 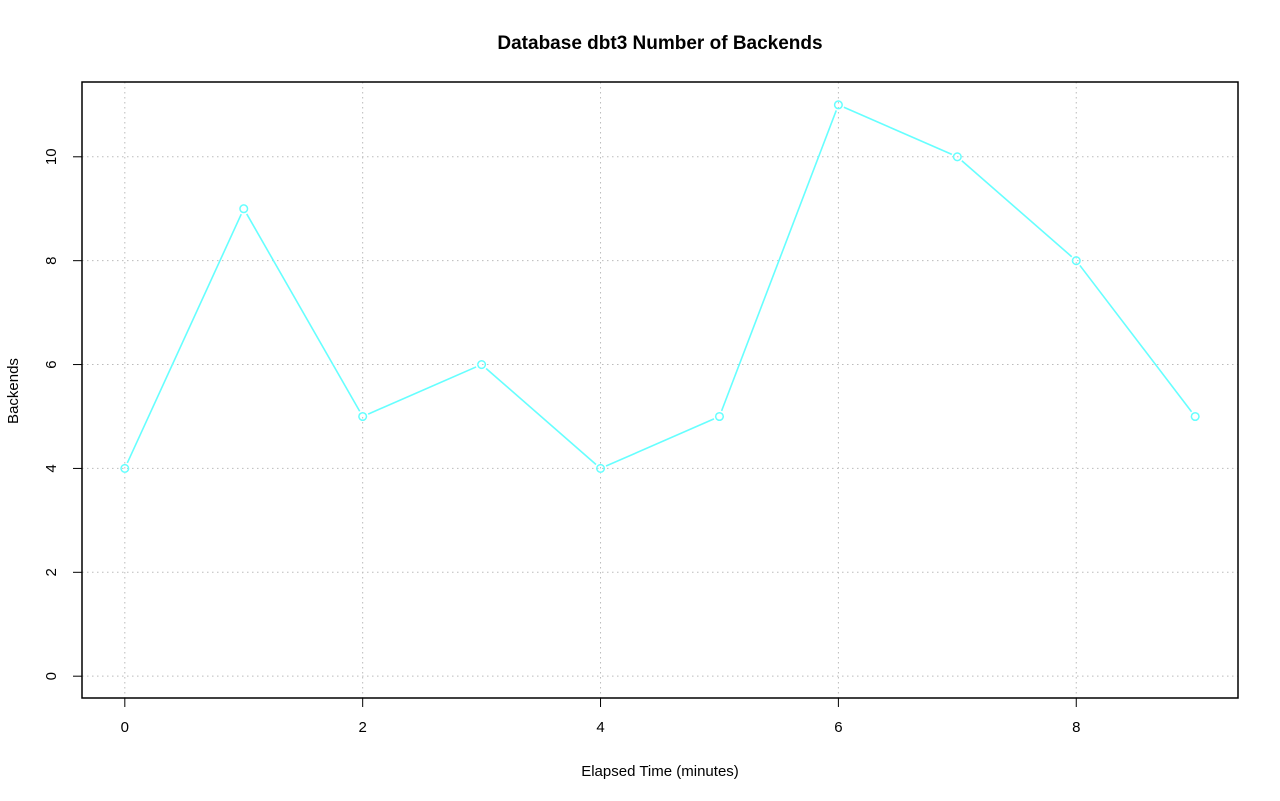 What do you see at coordinates (51, 364) in the screenshot?
I see `y-tick-label: 6` at bounding box center [51, 364].